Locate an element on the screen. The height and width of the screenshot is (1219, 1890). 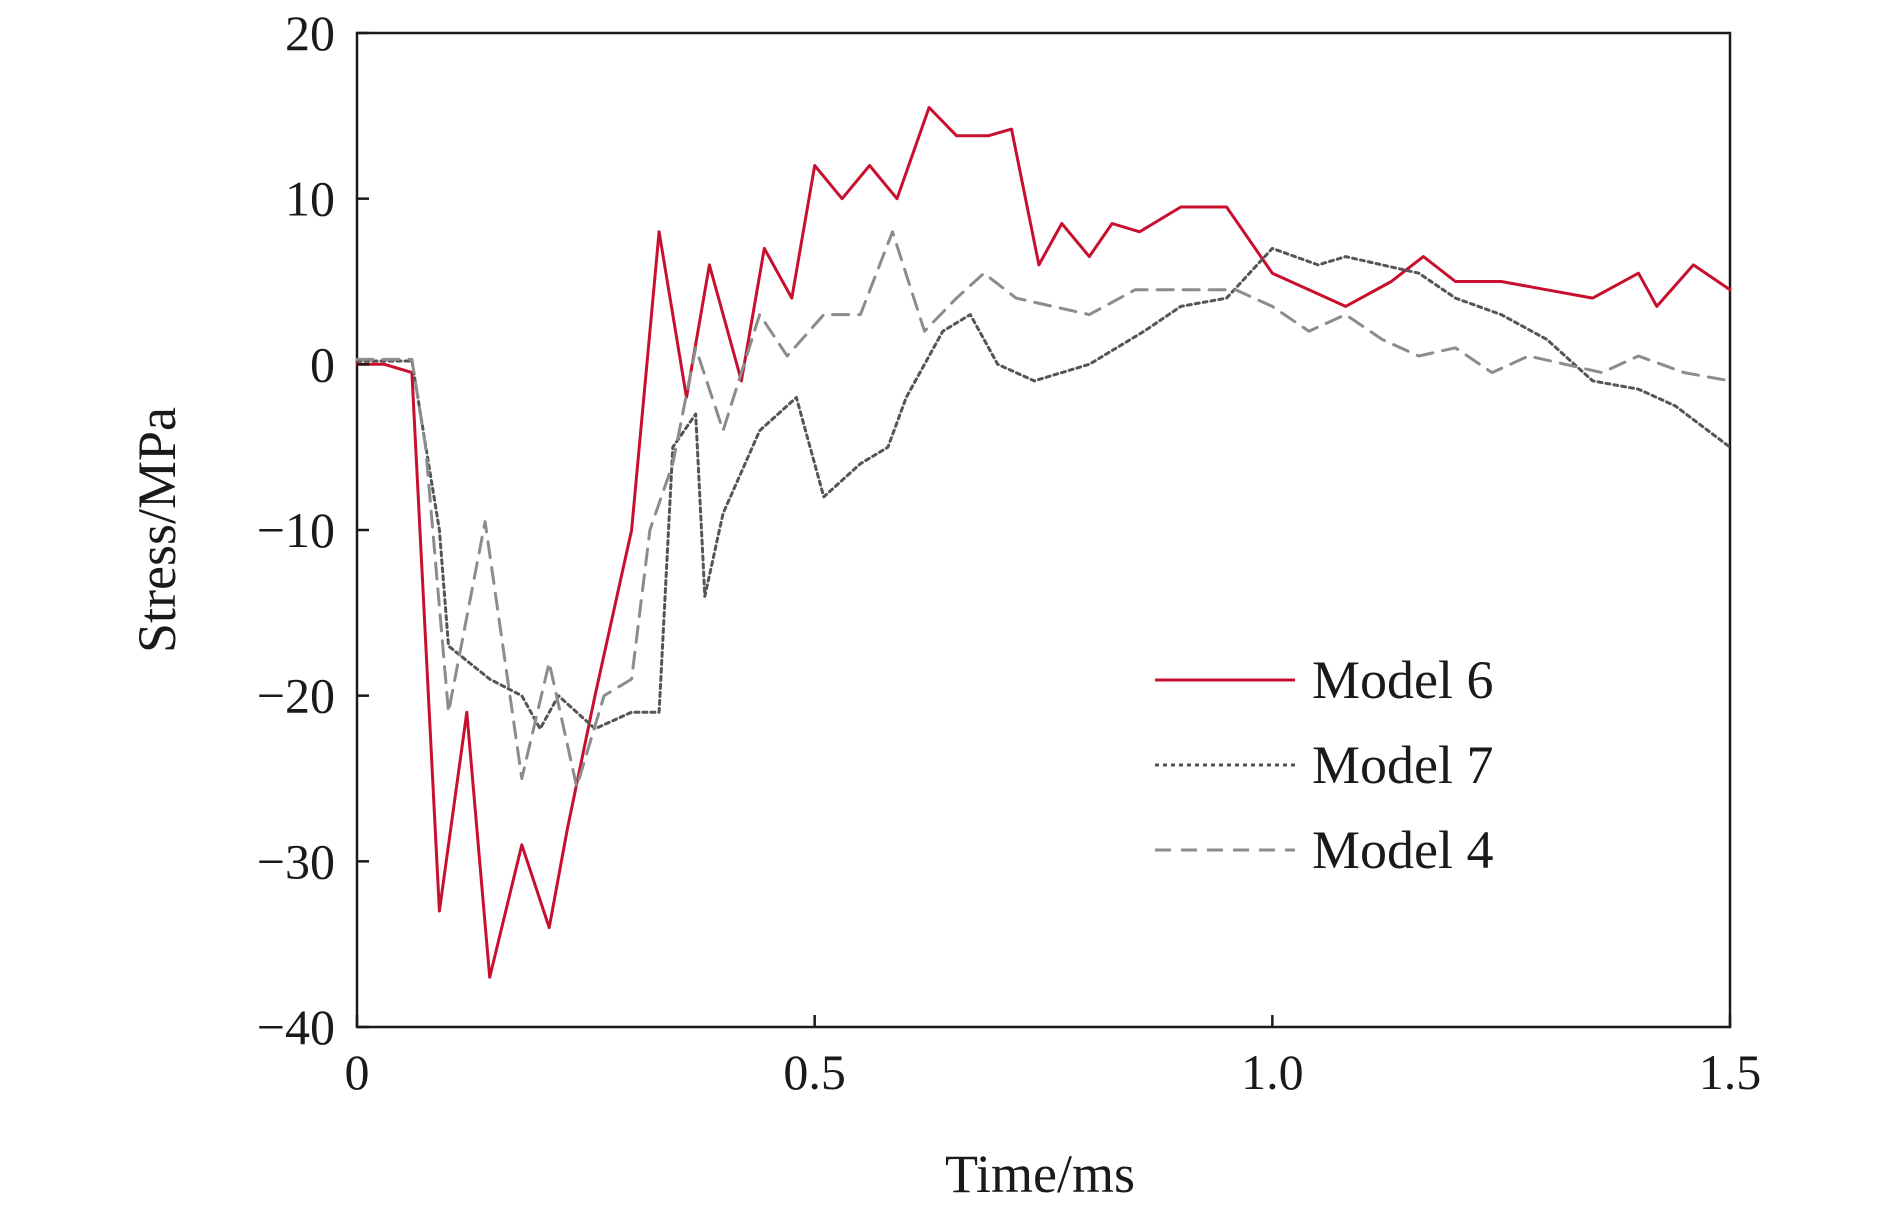
legend-item: Model 6 is located at coordinates (1324, 680).